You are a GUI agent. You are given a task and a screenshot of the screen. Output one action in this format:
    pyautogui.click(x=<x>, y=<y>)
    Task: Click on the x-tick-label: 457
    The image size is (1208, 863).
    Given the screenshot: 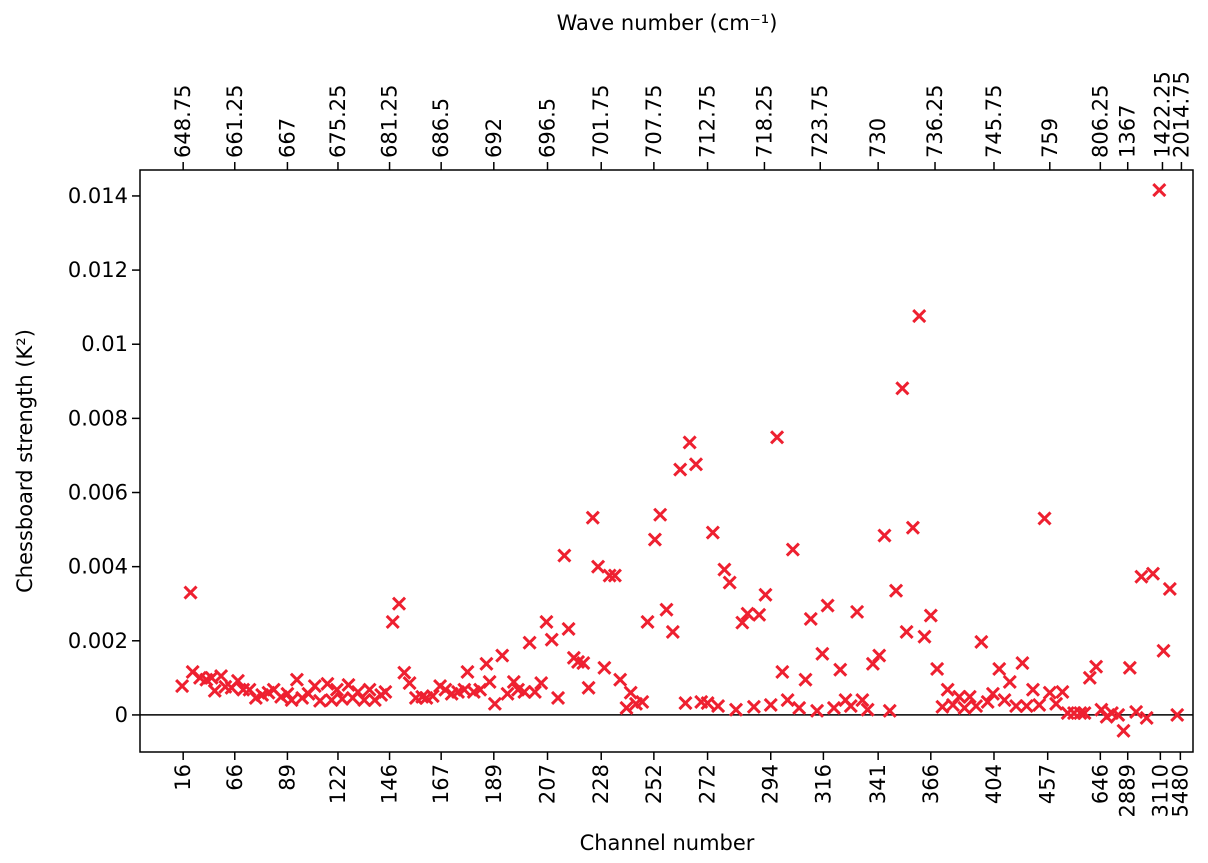 What is the action you would take?
    pyautogui.click(x=1048, y=784)
    